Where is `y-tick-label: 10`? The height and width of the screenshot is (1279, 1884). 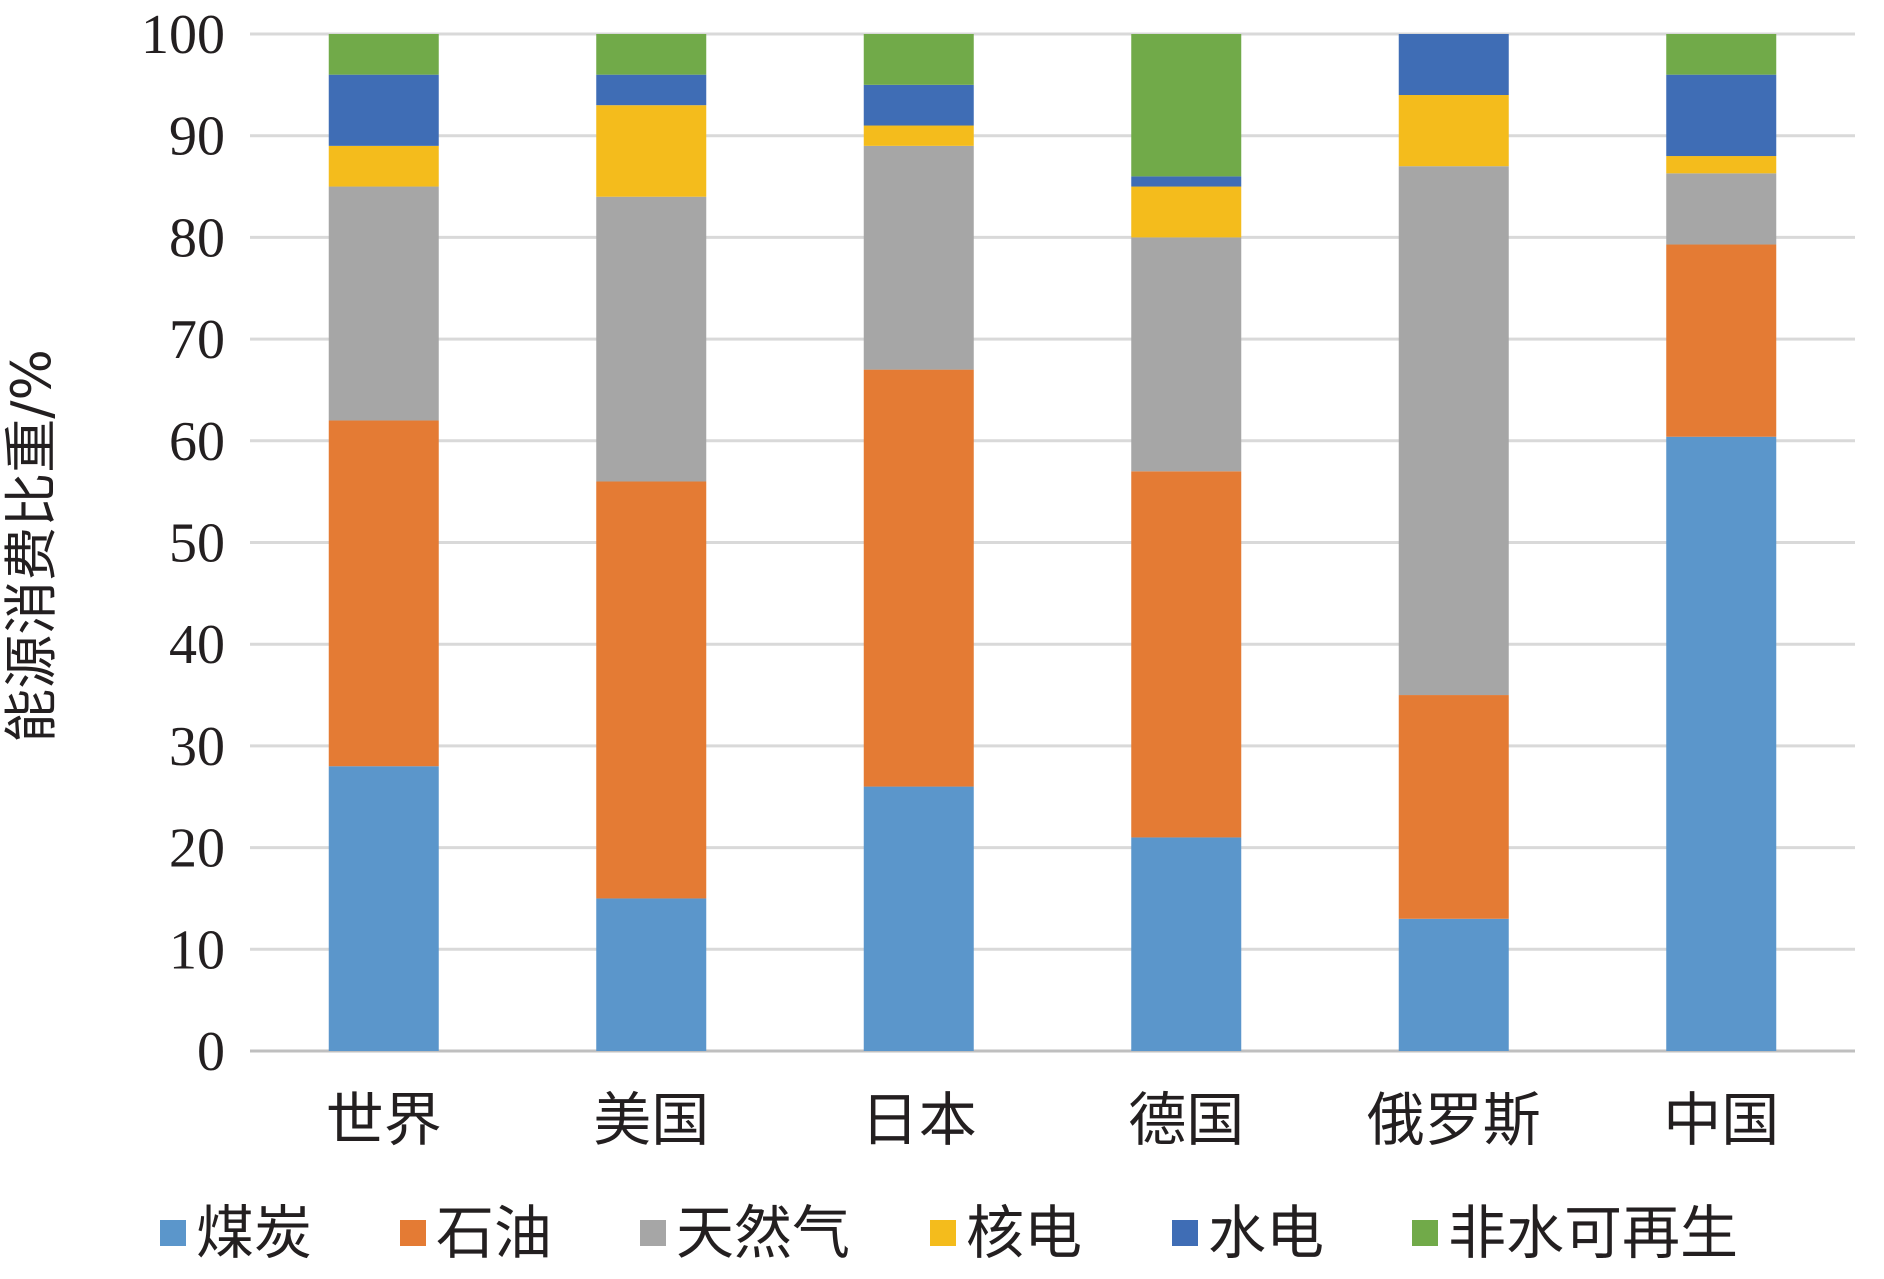 y-tick-label: 10 is located at coordinates (197, 950).